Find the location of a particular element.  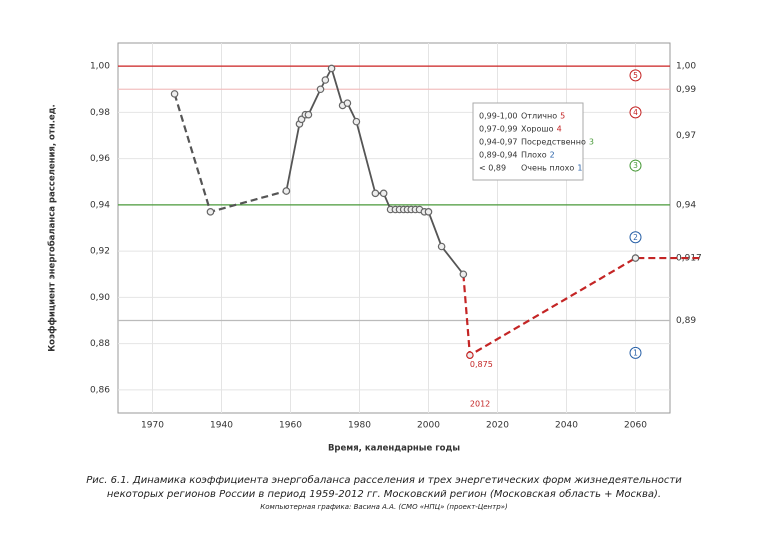

right-label: 1,00 is located at coordinates (686, 67).